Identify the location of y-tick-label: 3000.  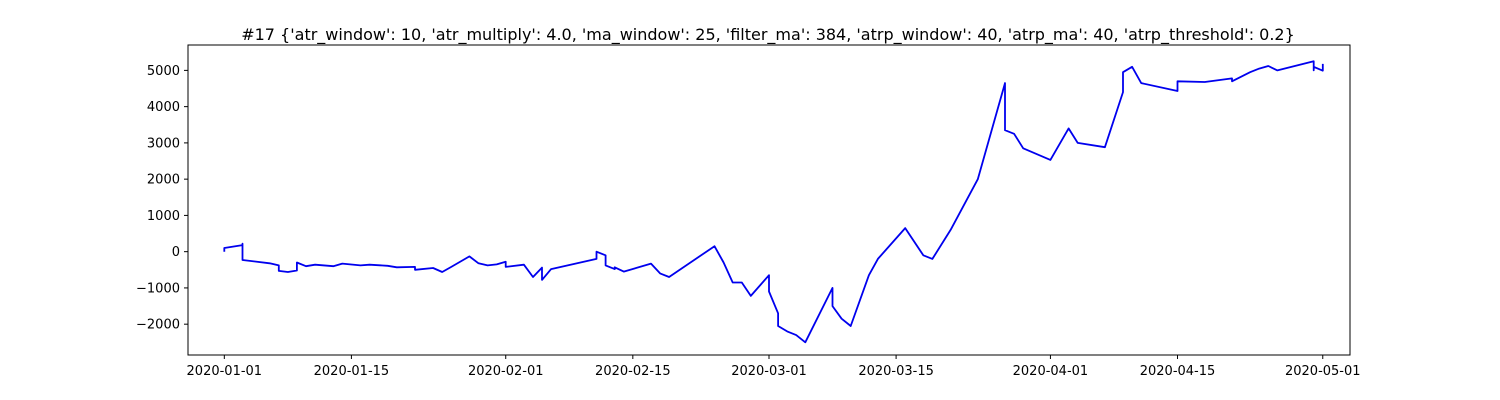
(163, 143).